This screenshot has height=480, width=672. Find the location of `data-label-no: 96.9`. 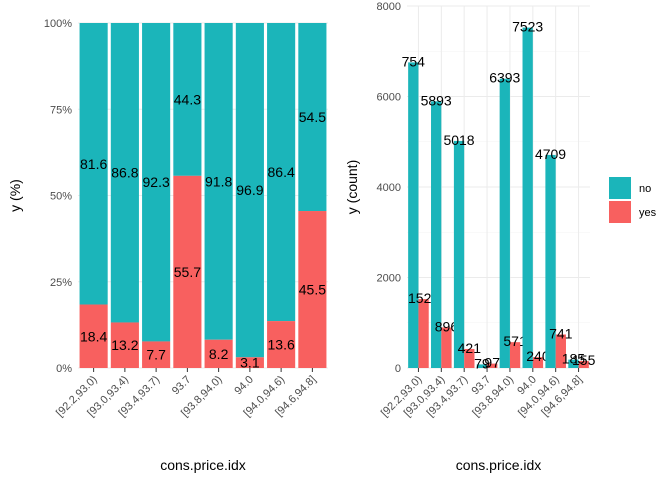

data-label-no: 96.9 is located at coordinates (249, 190).